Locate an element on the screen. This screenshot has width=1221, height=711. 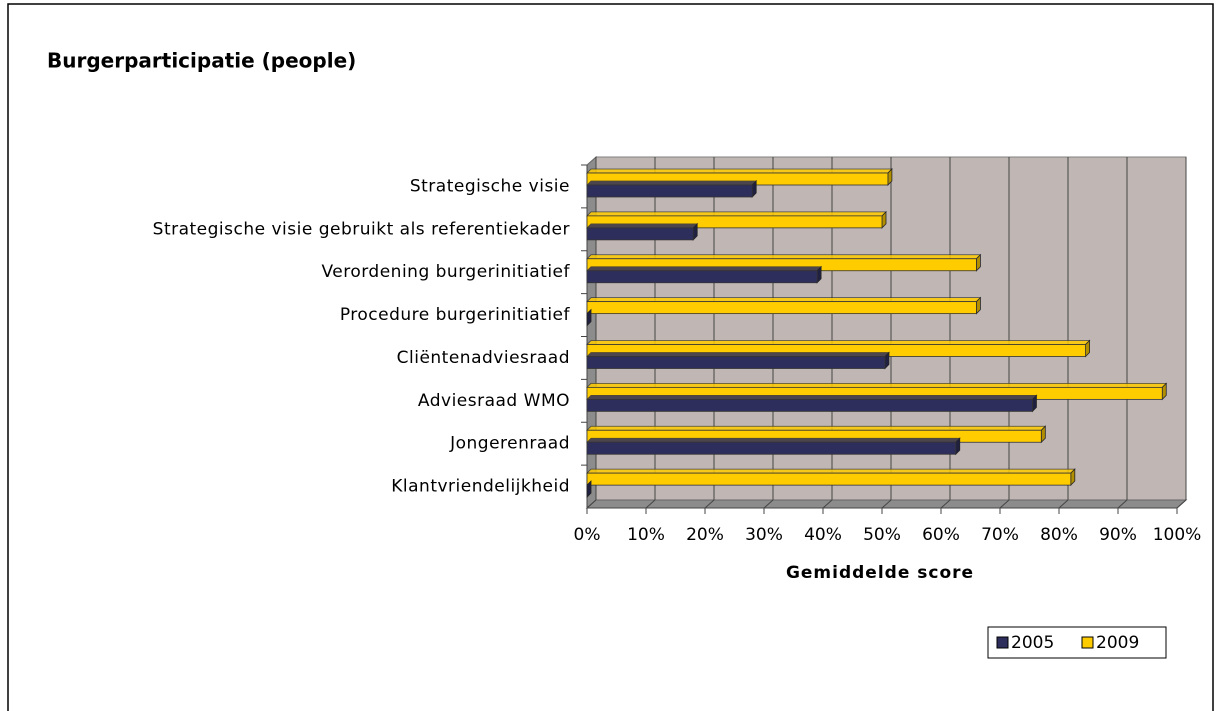
x-tick-label: 60% is located at coordinates (941, 535).